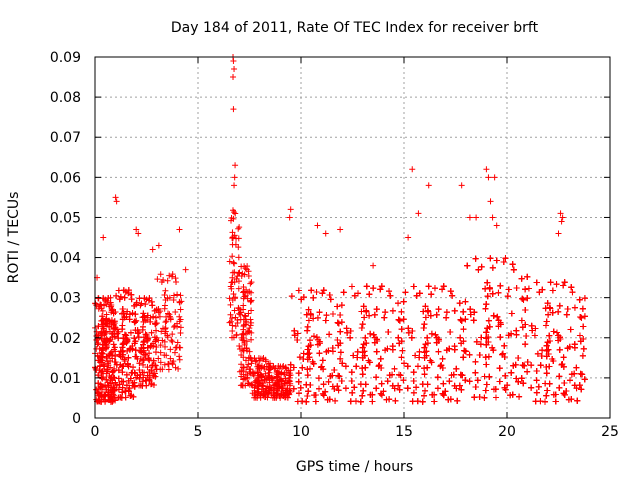 Image resolution: width=640 pixels, height=480 pixels. I want to click on y-tick-label: 0.05, so click(65, 218).